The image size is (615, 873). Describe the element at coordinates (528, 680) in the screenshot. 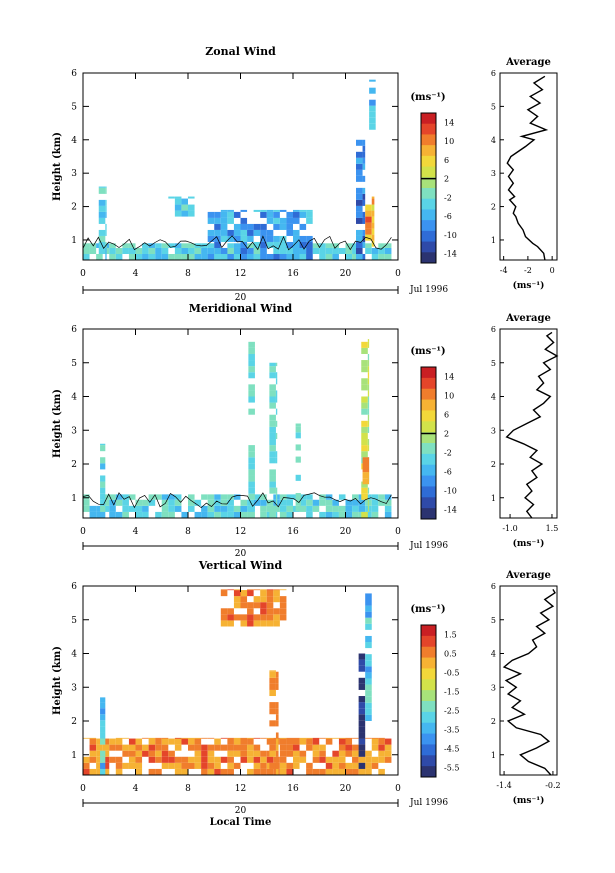

I see `profile-frame` at that location.